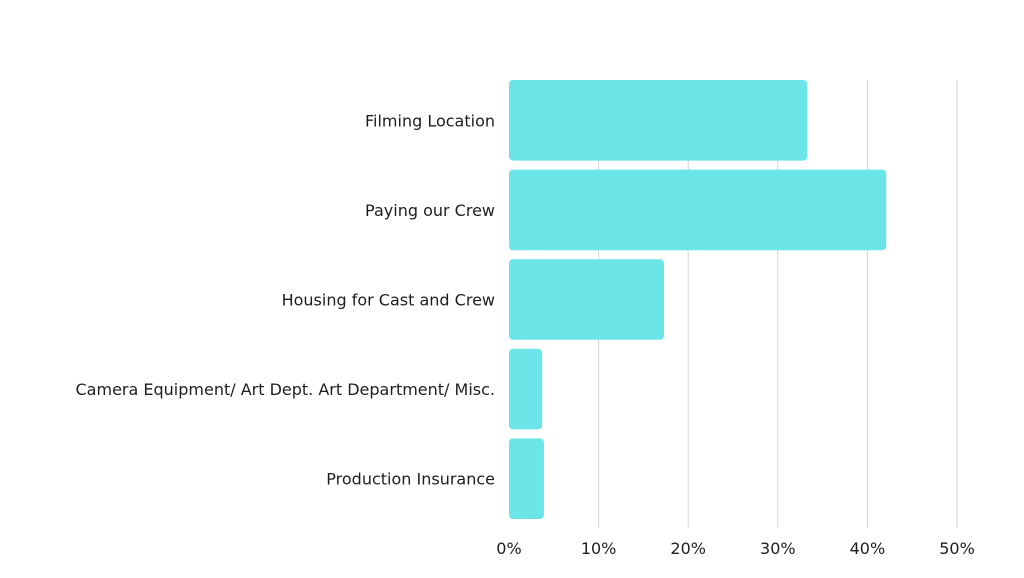 The image size is (1024, 578). I want to click on x-tick-label: 50%, so click(957, 548).